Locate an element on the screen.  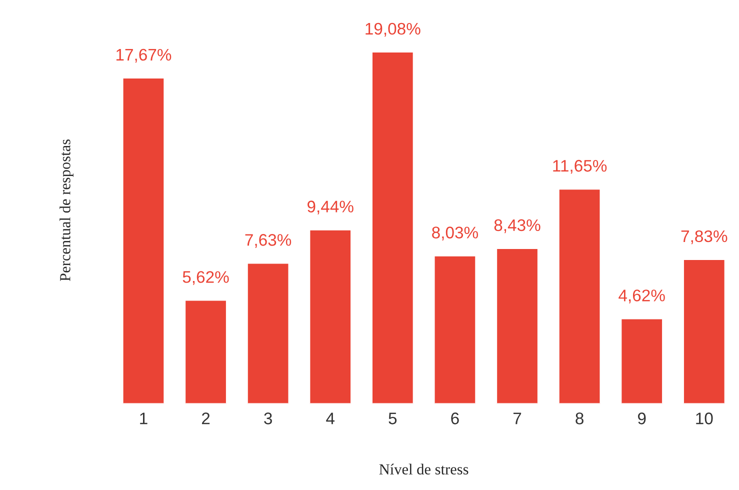
data-label: 4,62% is located at coordinates (641, 297).